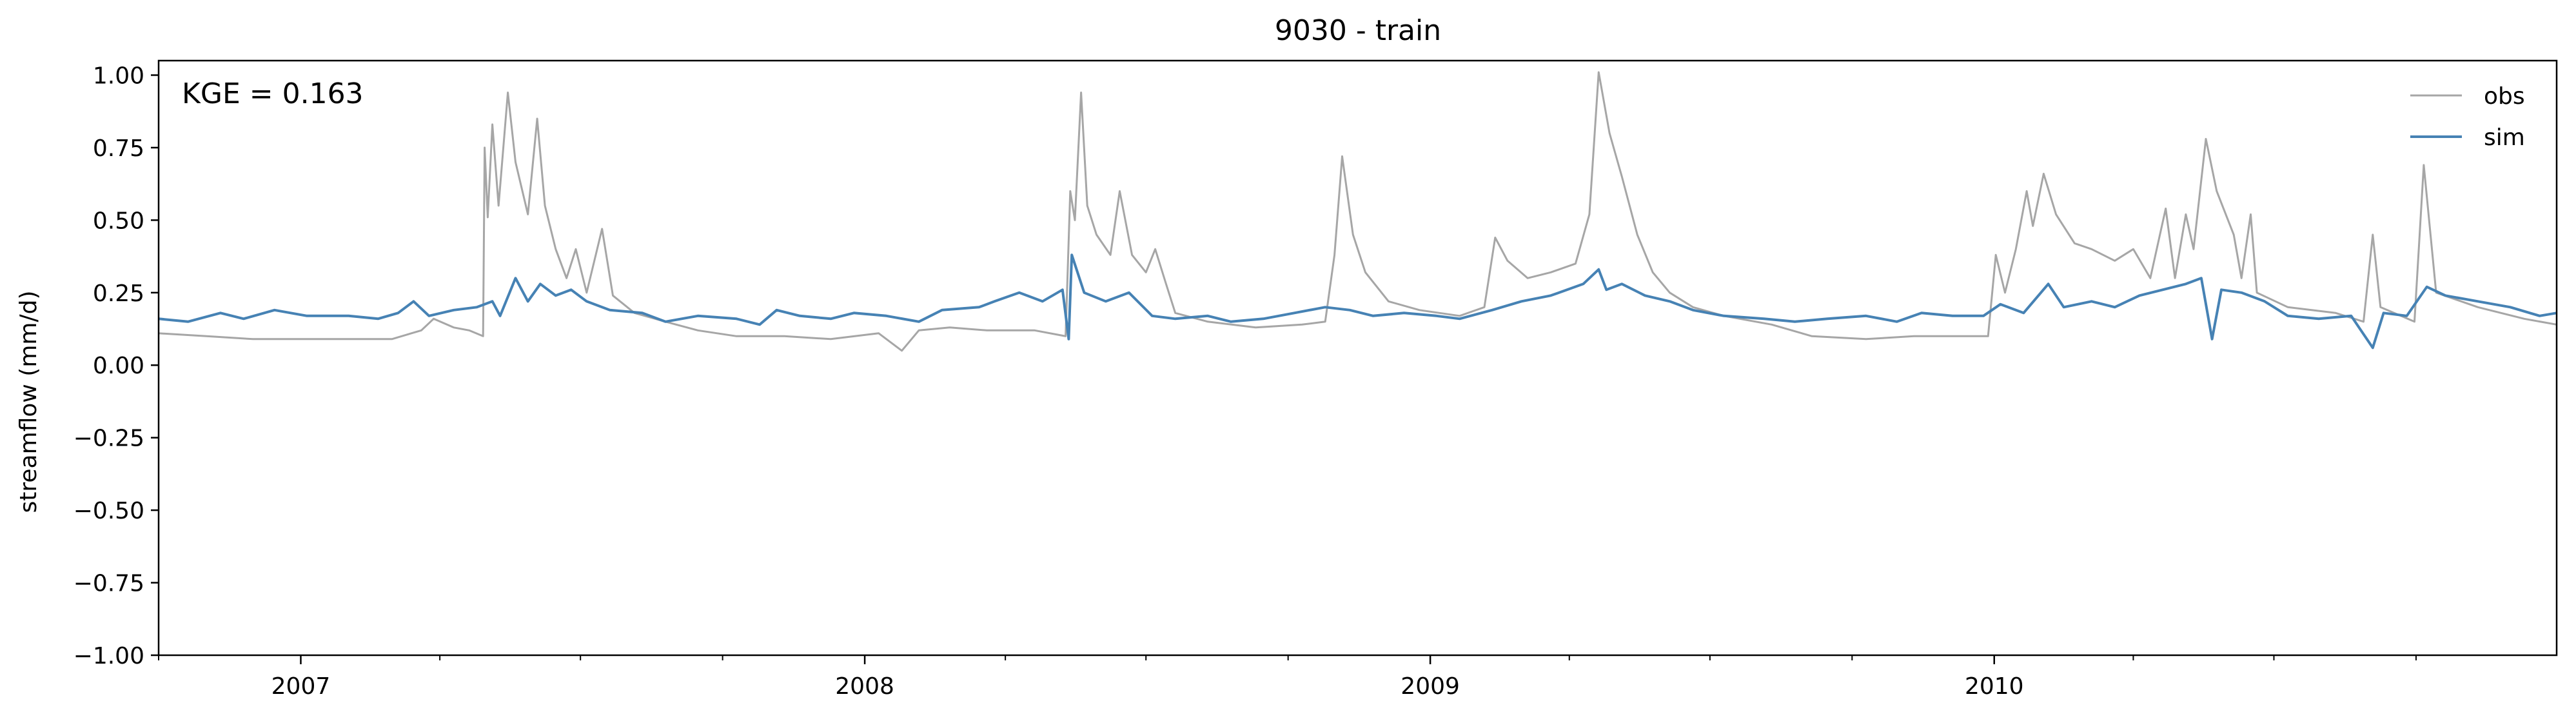 The image size is (2576, 721). I want to click on y-axis-label: streamflow (mm/d), so click(28, 402).